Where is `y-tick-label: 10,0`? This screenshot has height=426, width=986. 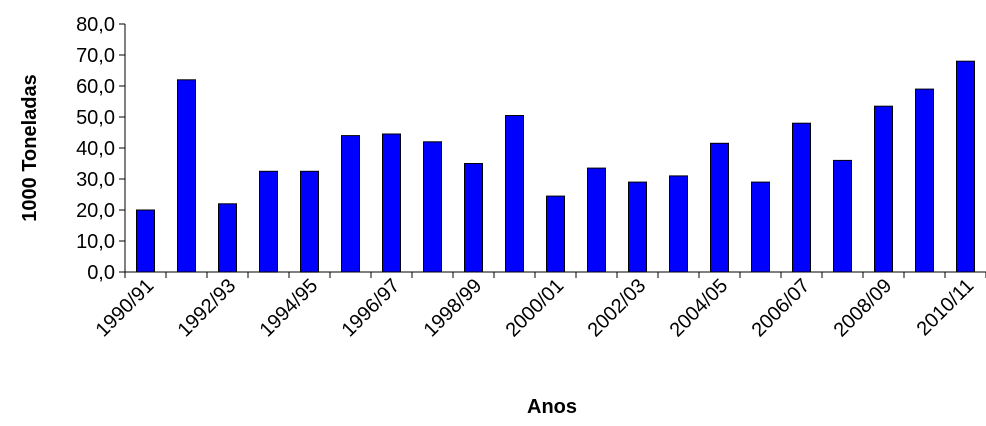 y-tick-label: 10,0 is located at coordinates (95, 242).